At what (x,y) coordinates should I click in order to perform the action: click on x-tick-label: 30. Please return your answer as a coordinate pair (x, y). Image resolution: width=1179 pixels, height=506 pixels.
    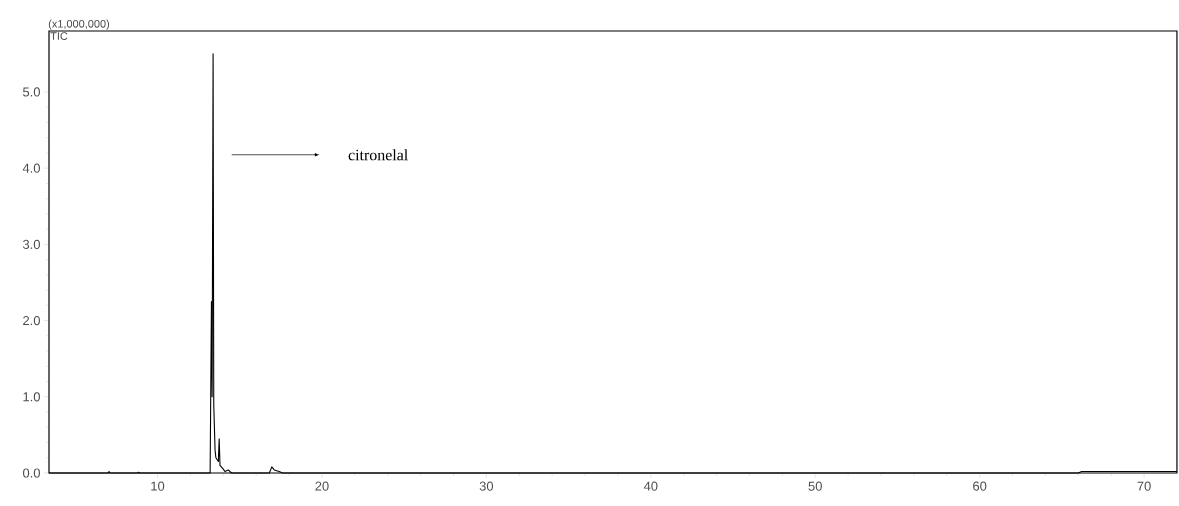
    Looking at the image, I should click on (486, 486).